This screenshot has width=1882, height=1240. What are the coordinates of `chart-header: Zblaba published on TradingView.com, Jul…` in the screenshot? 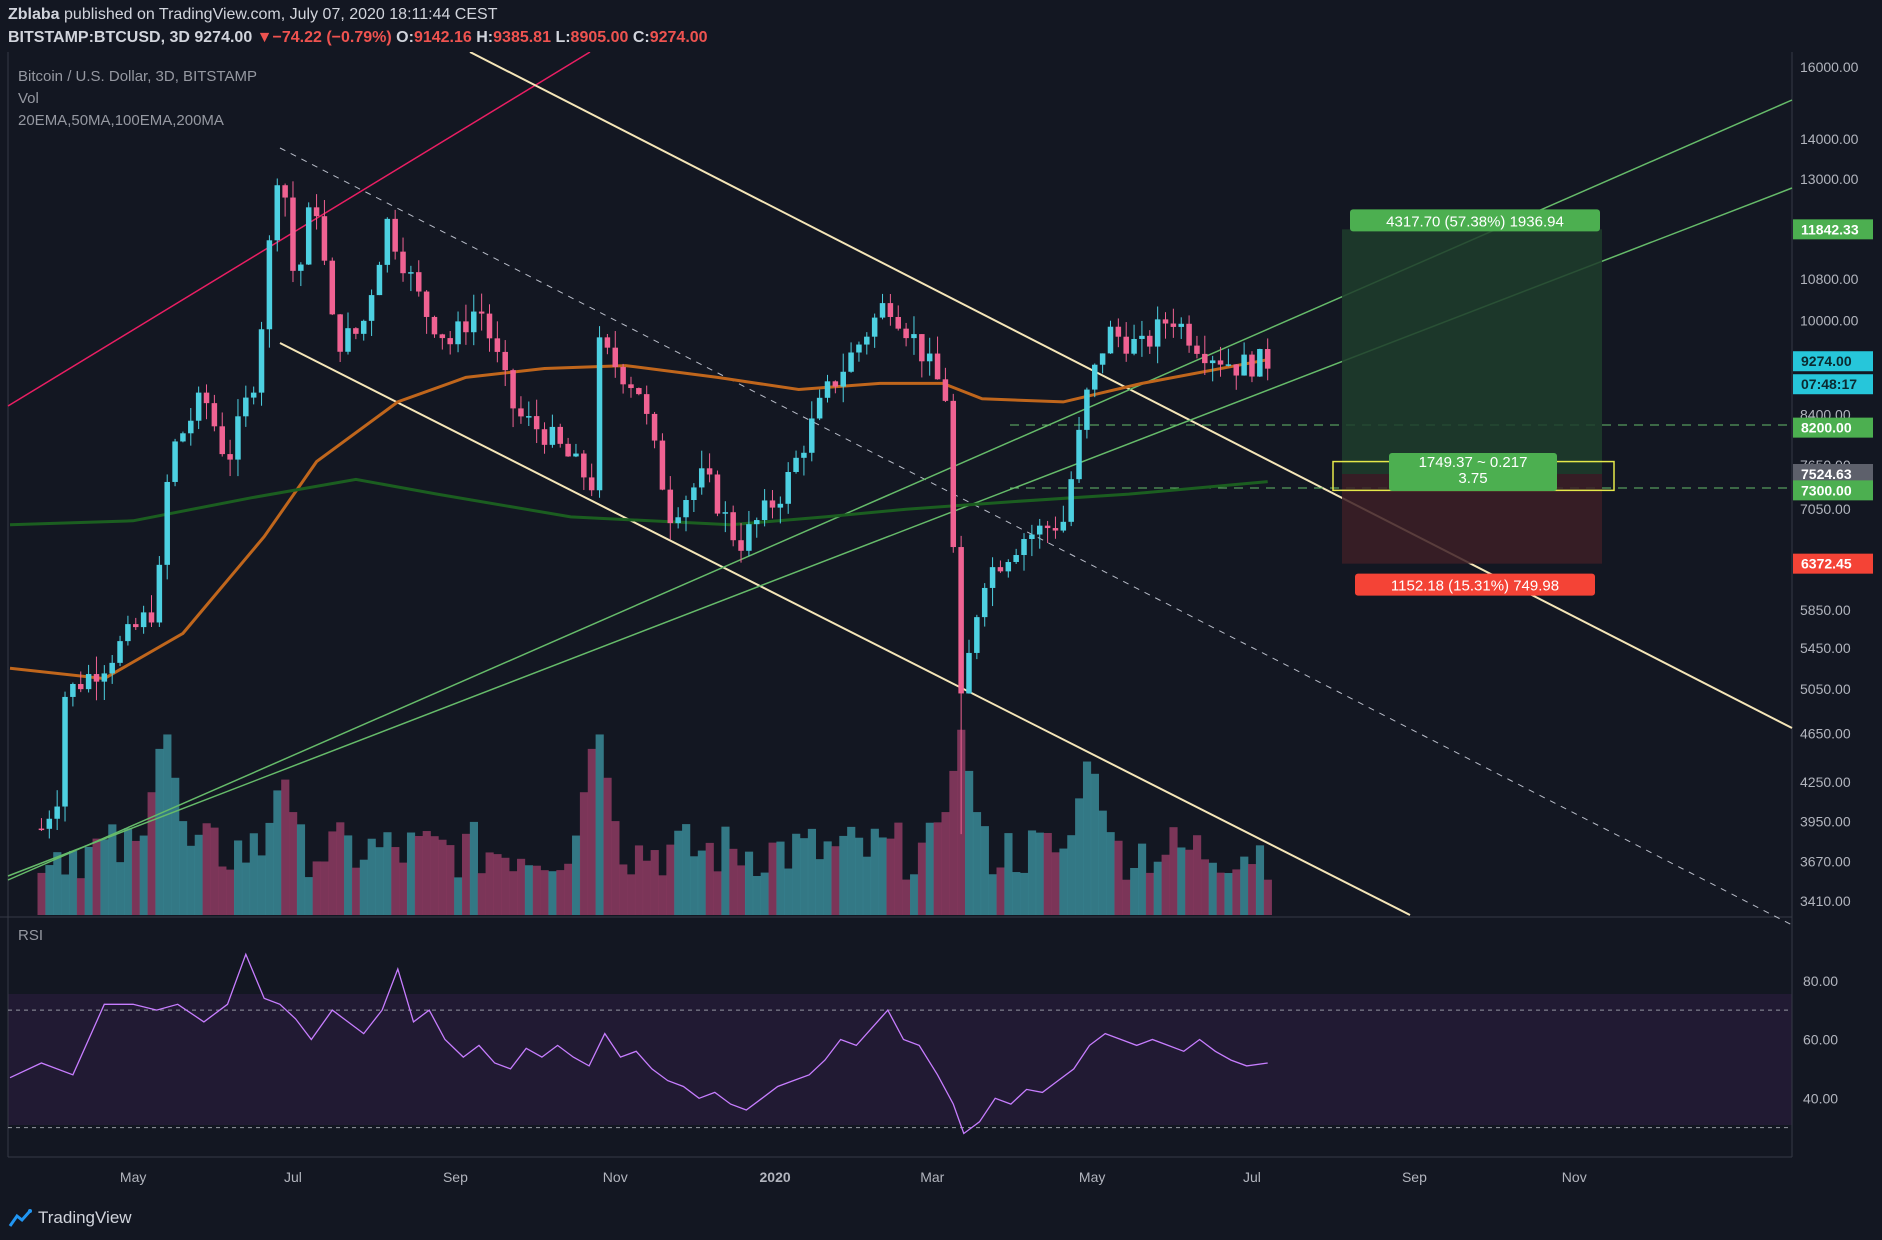 It's located at (941, 26).